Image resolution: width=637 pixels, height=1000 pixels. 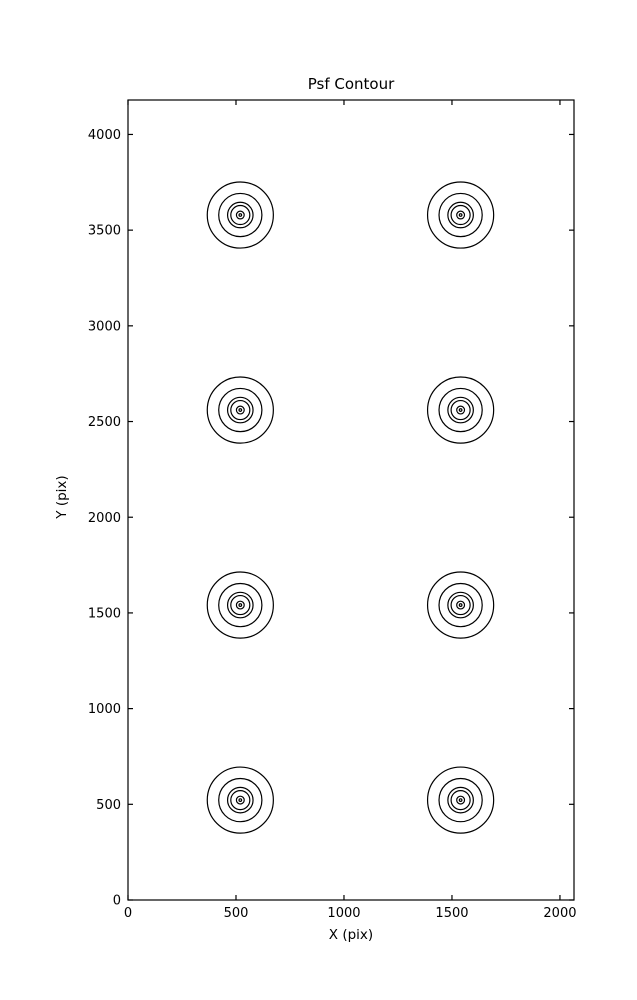 I want to click on y-axis-label: Y (pix), so click(x=62, y=497).